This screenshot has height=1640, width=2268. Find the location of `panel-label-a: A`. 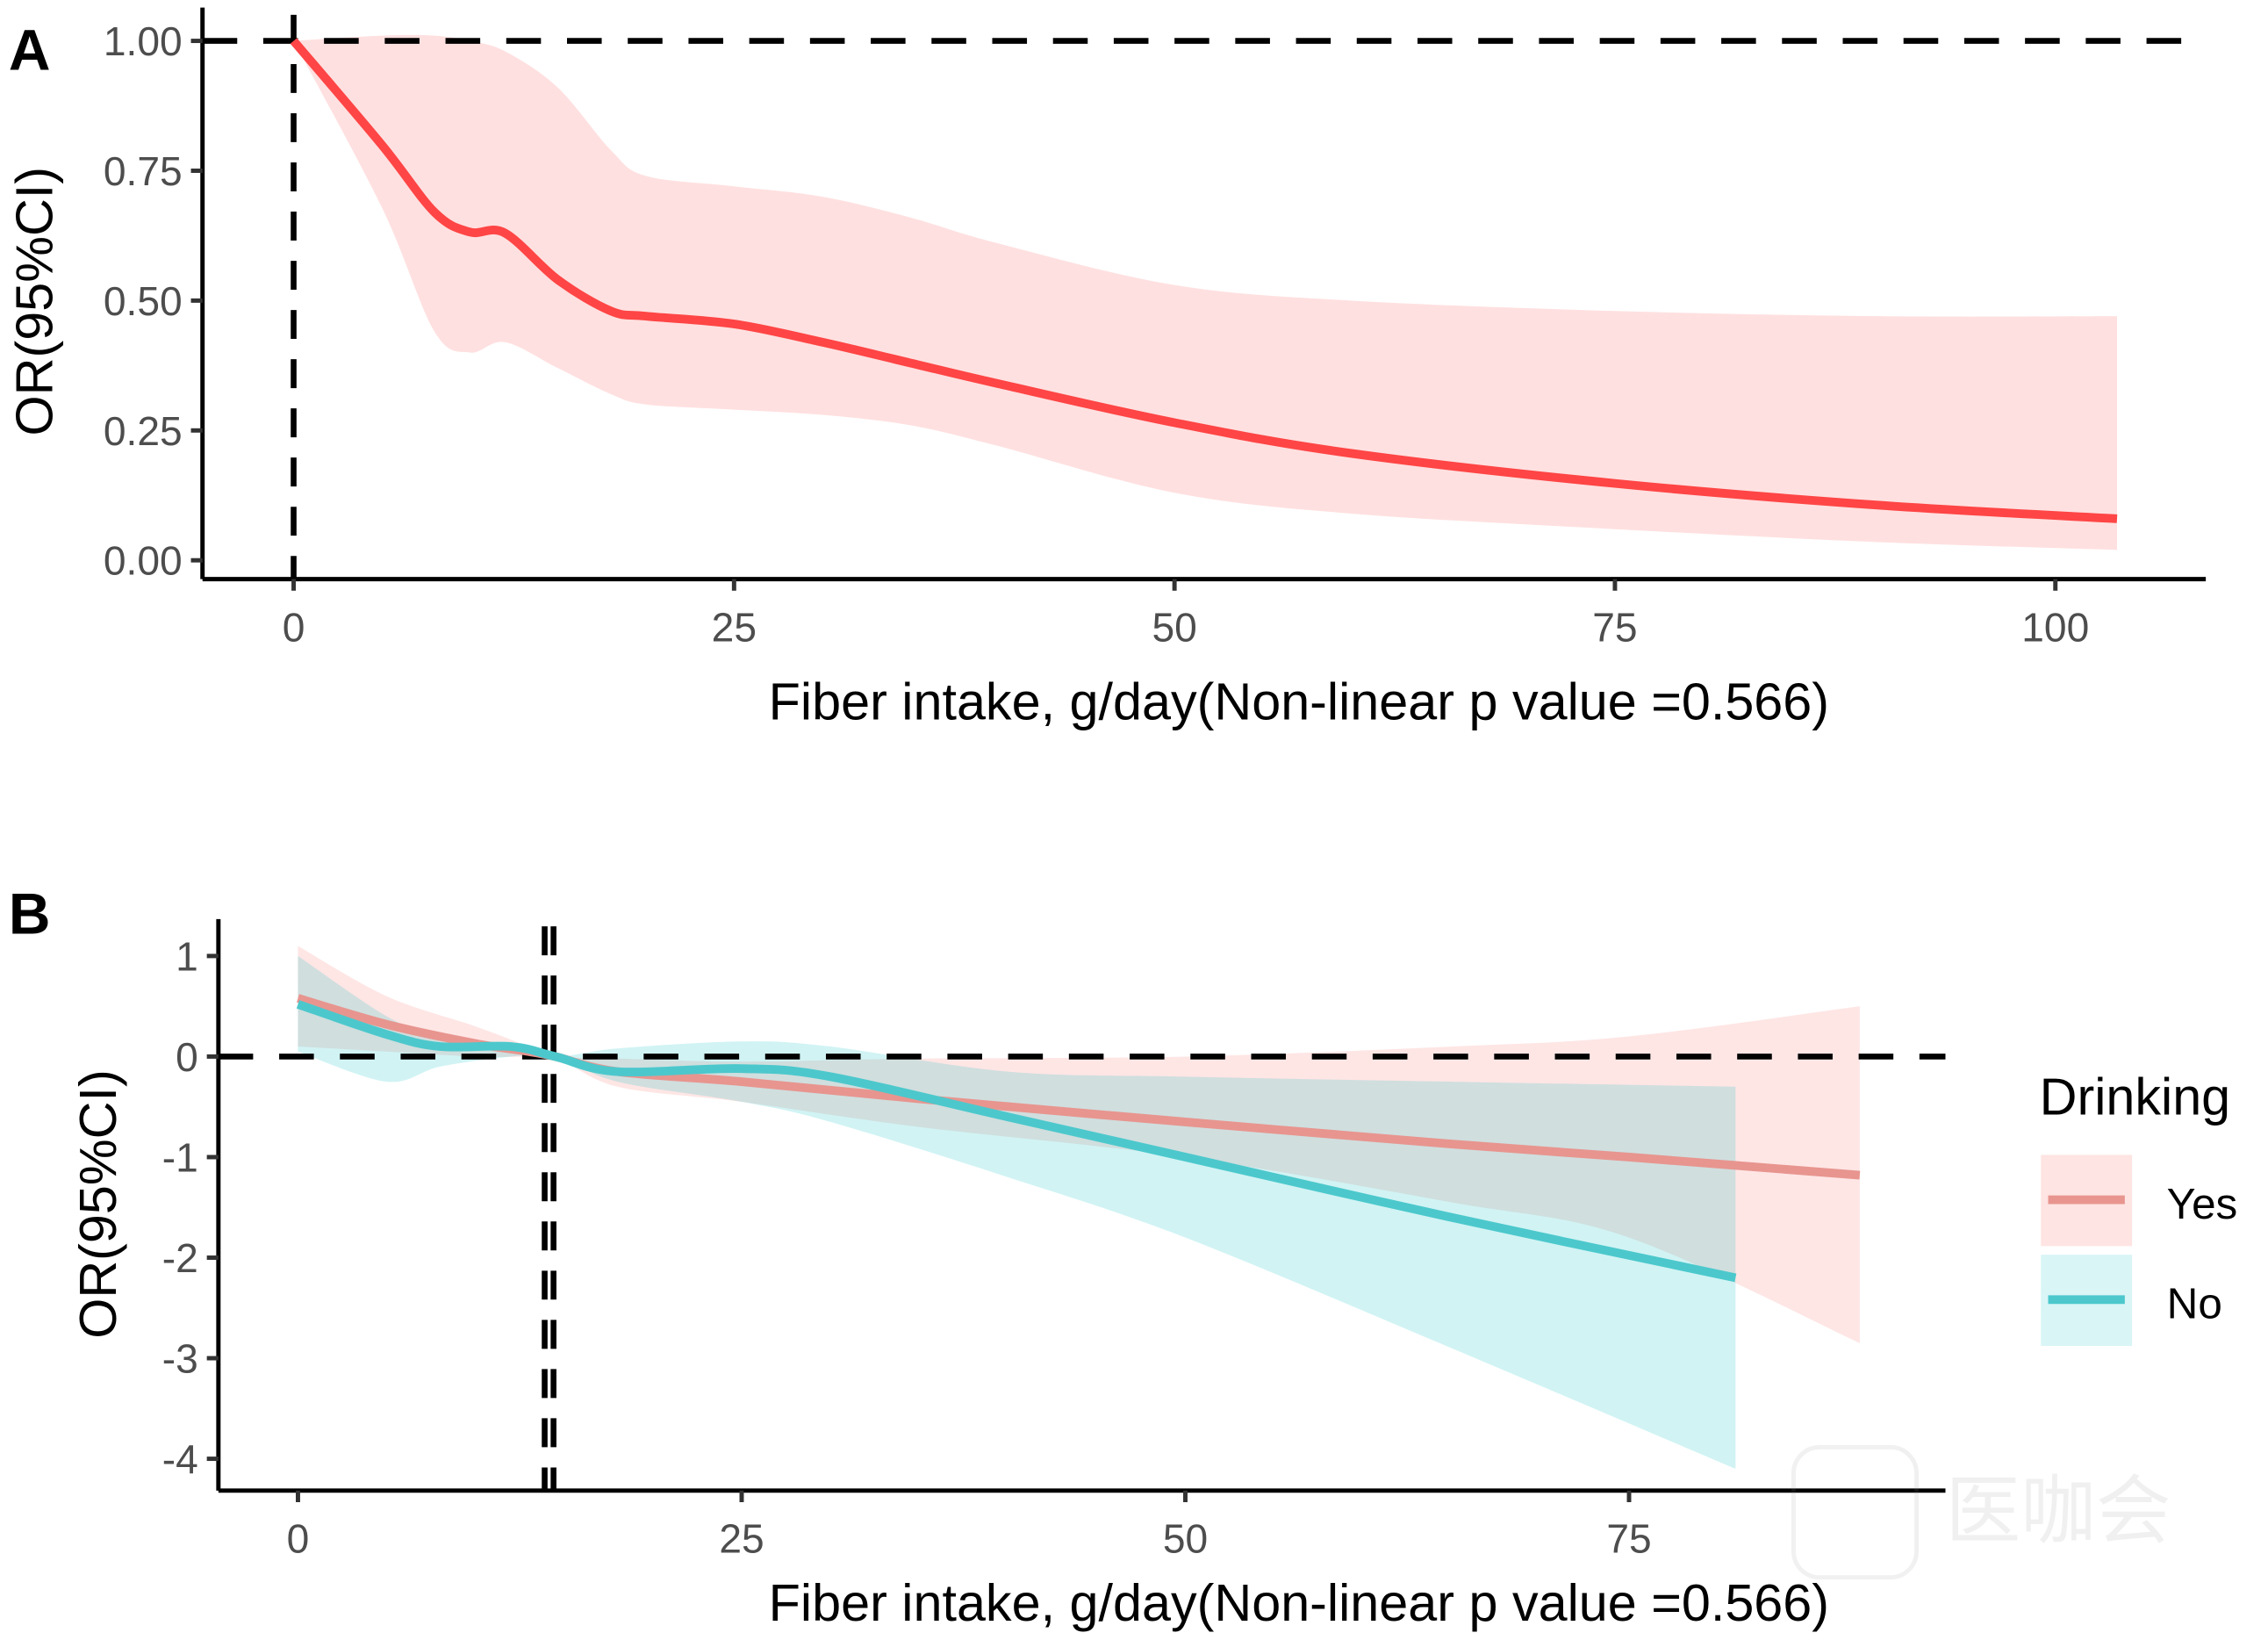

panel-label-a: A is located at coordinates (30, 50).